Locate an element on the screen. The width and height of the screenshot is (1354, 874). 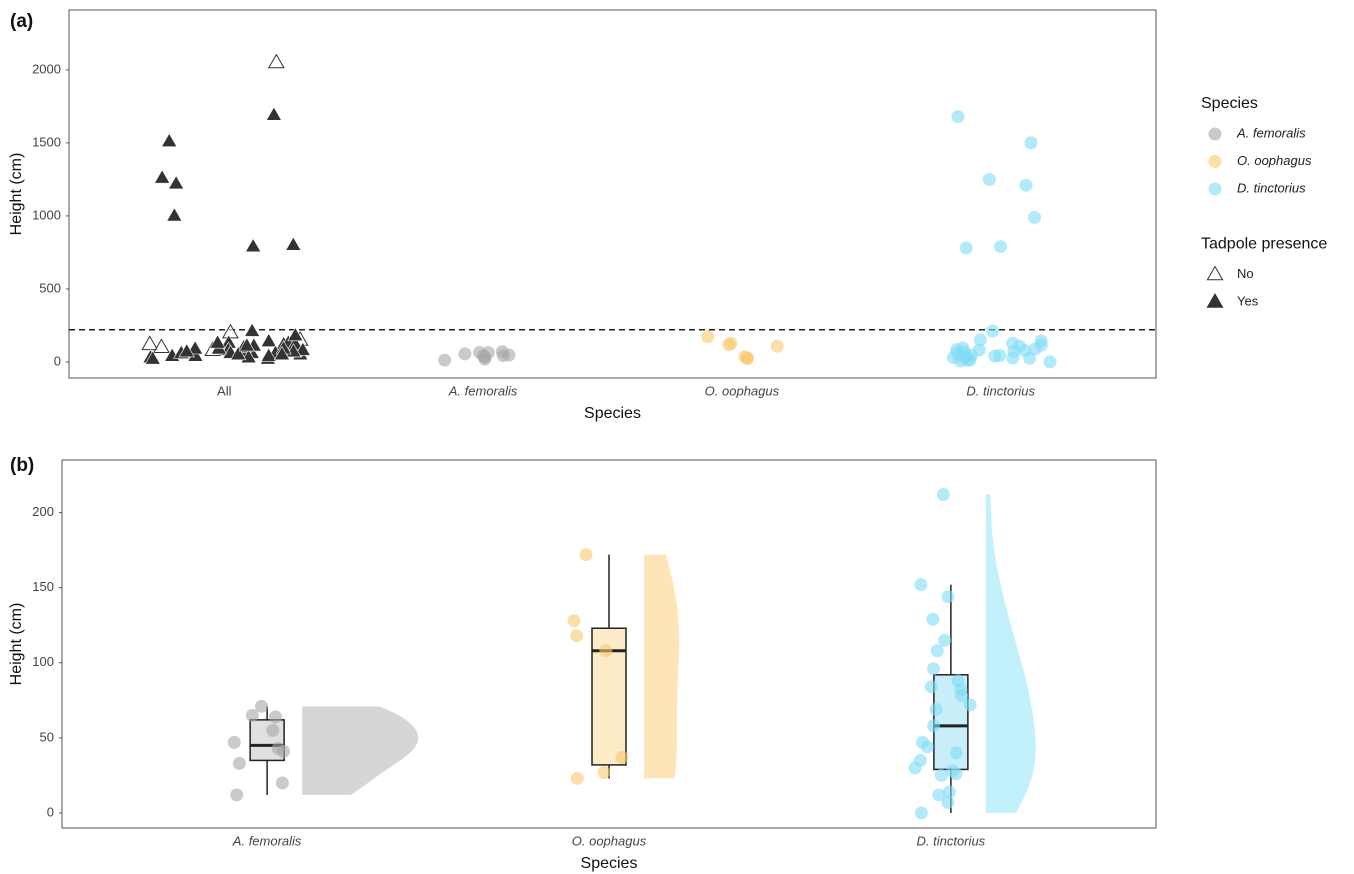
panel-label: (b) is located at coordinates (22, 465).